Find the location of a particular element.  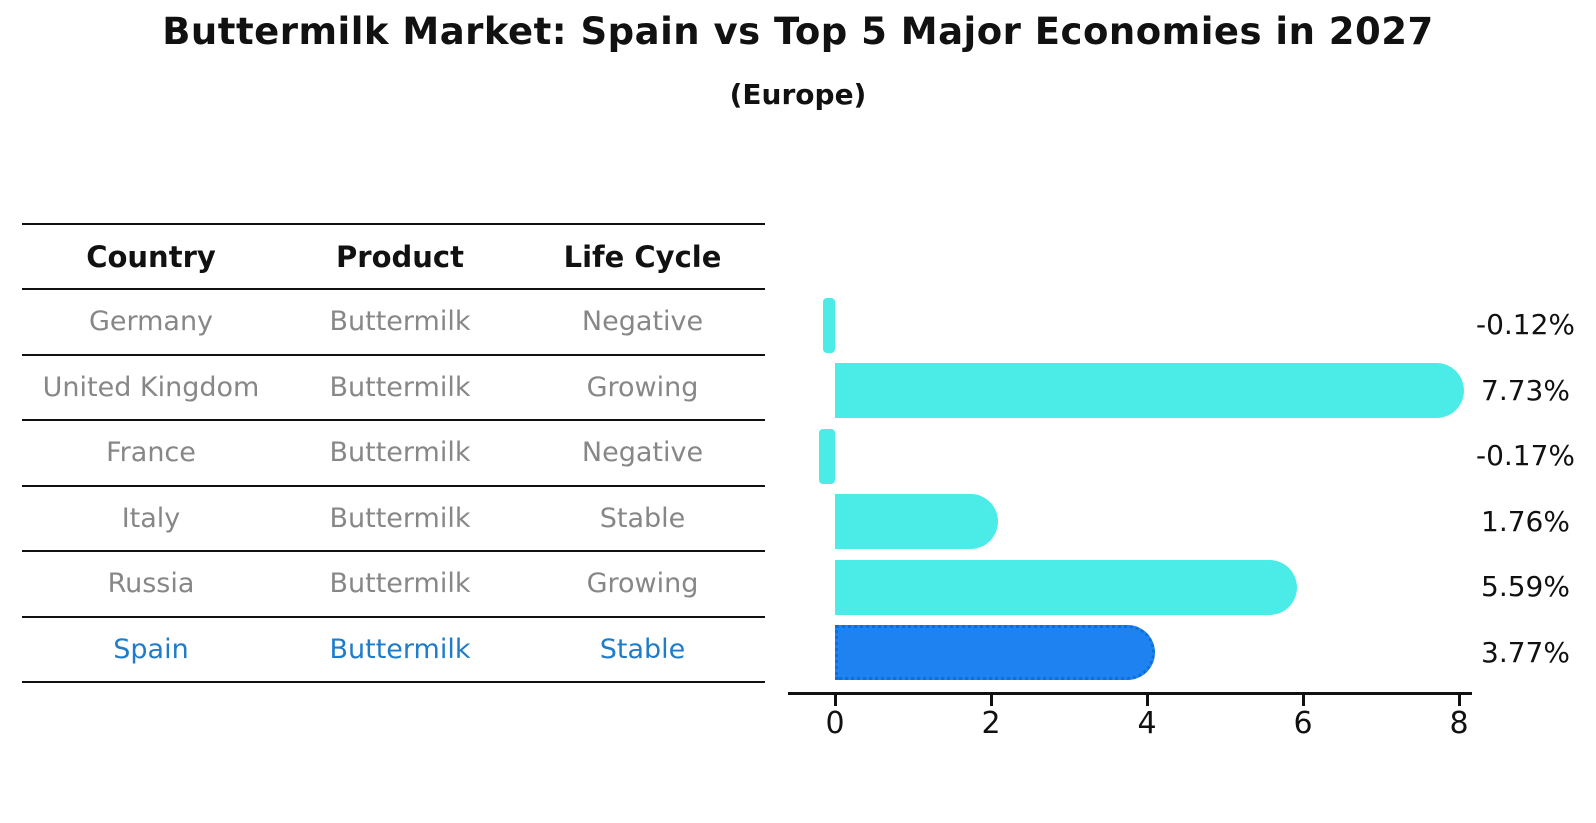

table-header-row: Country Product Life Cycle is located at coordinates (393, 257).